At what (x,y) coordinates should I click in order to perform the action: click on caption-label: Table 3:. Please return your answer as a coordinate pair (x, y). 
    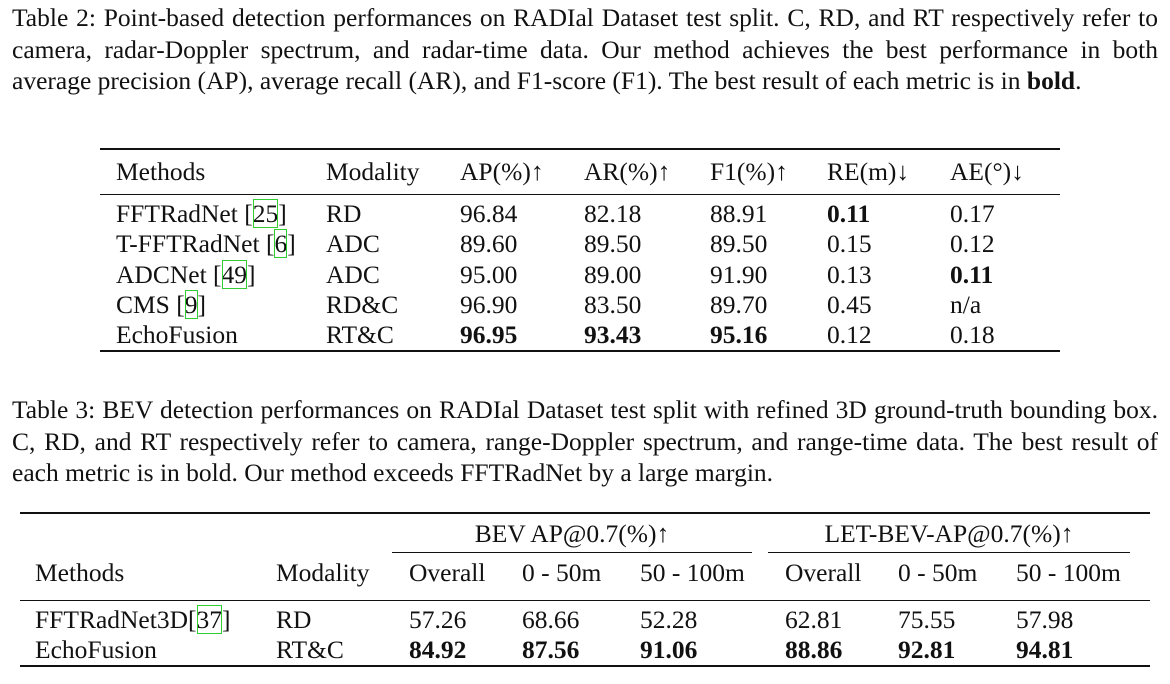
    Looking at the image, I should click on (54, 409).